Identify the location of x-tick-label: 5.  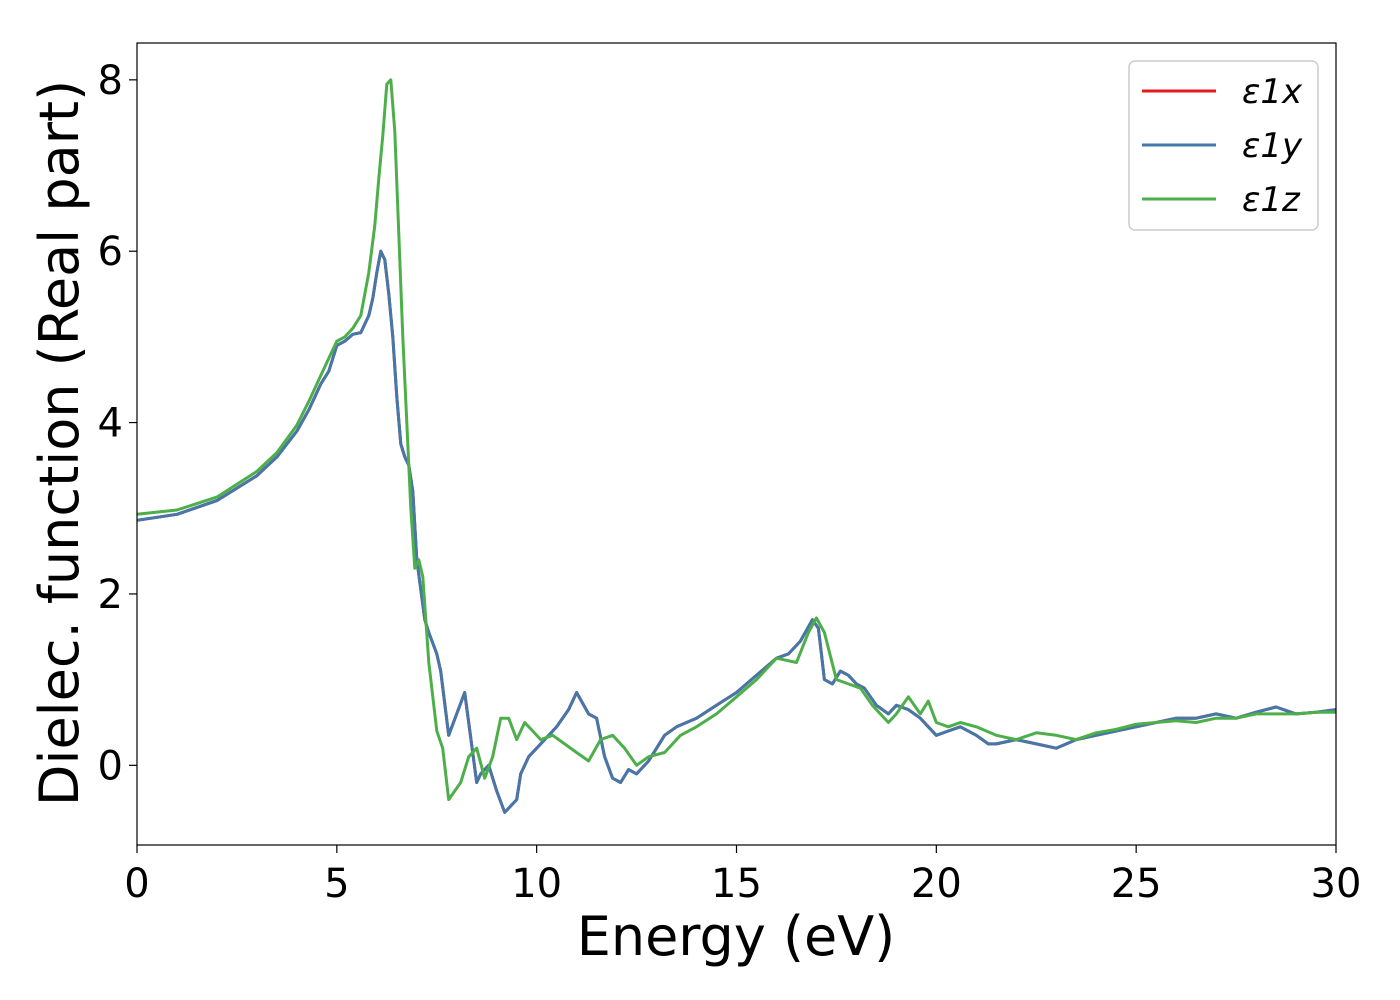
(336, 884).